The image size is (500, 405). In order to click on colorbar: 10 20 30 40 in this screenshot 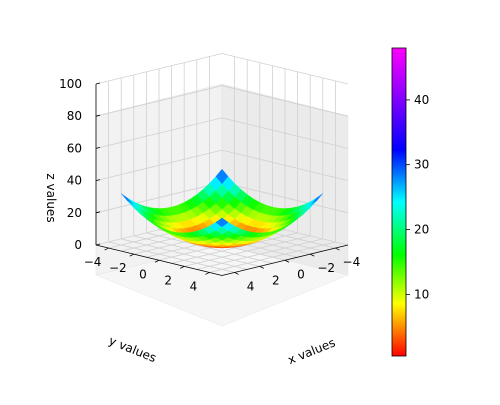, I will do `click(410, 202)`.